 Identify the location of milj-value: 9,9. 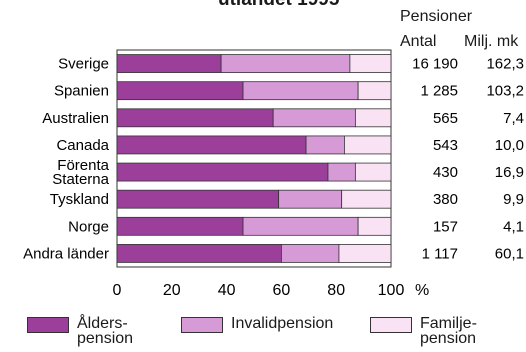
(513, 199).